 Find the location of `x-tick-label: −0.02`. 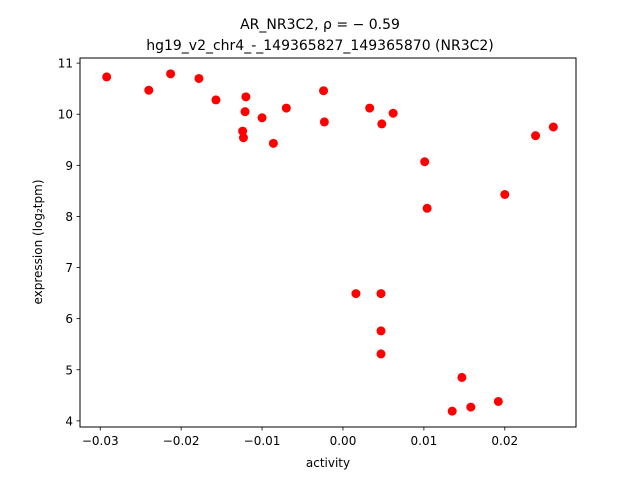

x-tick-label: −0.02 is located at coordinates (181, 441).